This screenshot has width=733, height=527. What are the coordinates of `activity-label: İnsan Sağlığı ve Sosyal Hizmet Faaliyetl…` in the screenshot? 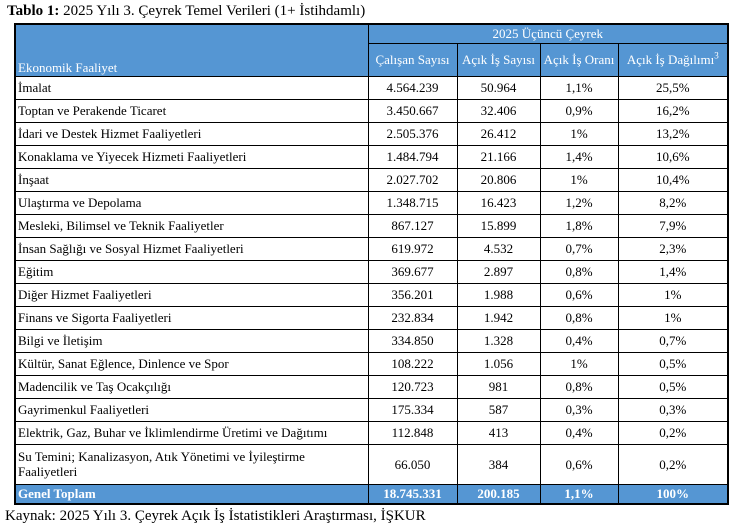 It's located at (191, 248).